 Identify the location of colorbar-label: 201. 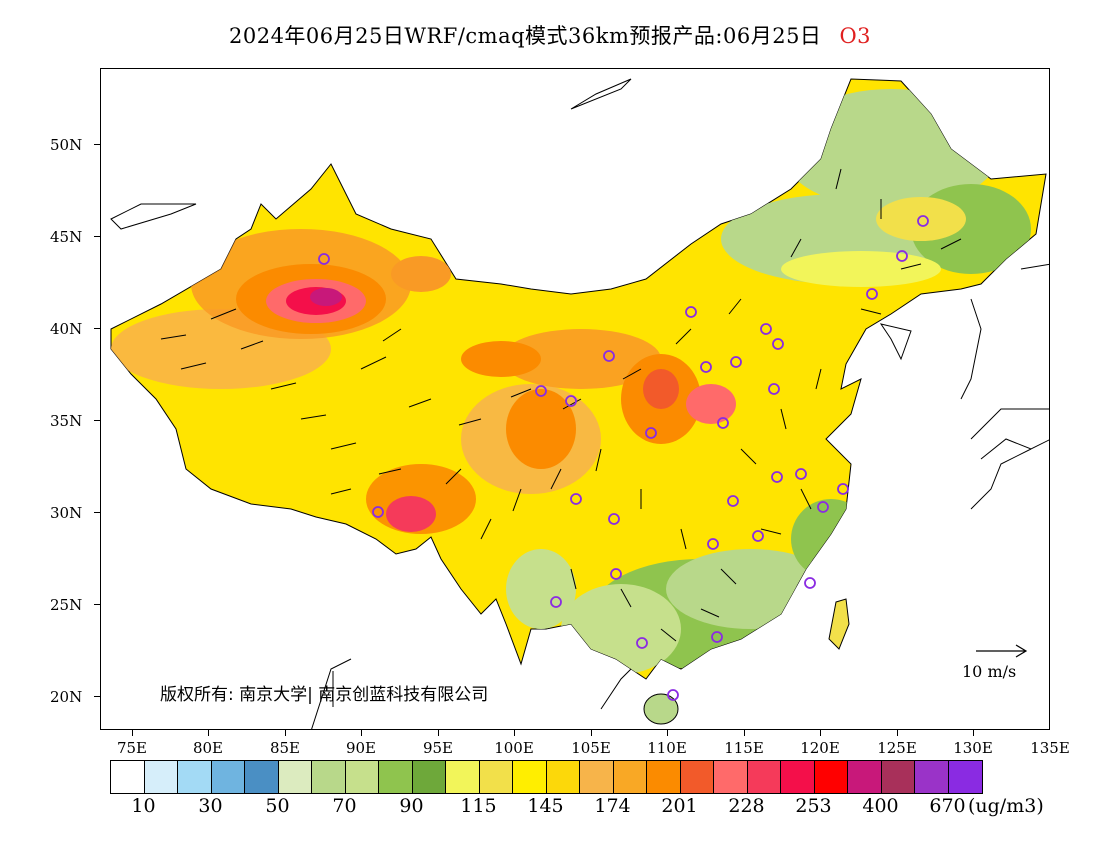
(679, 806).